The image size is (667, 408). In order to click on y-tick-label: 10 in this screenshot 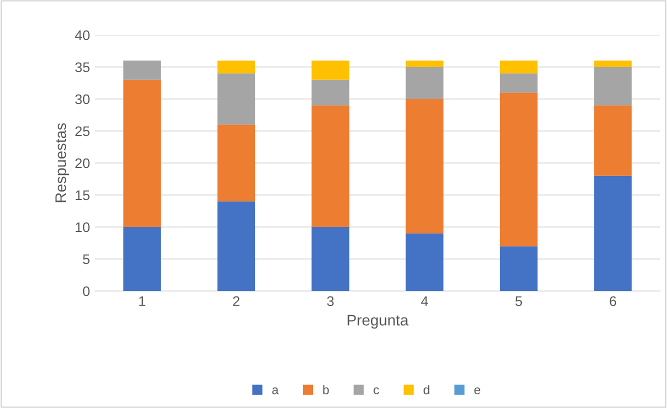, I will do `click(83, 227)`.